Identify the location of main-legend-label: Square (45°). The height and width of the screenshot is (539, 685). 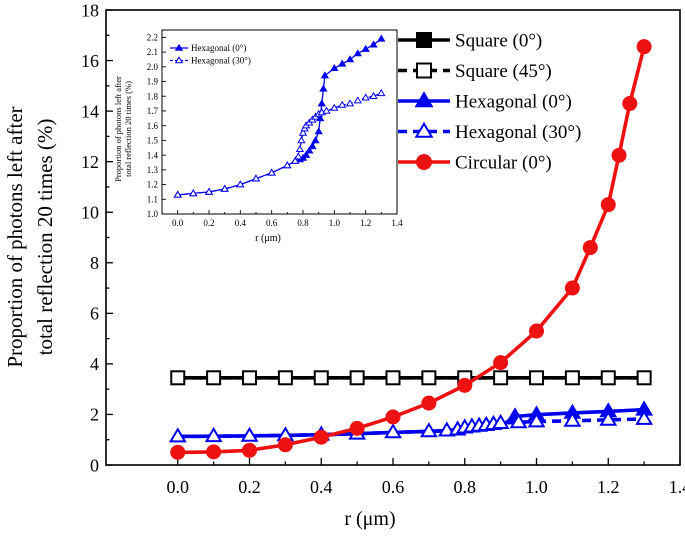
(503, 71).